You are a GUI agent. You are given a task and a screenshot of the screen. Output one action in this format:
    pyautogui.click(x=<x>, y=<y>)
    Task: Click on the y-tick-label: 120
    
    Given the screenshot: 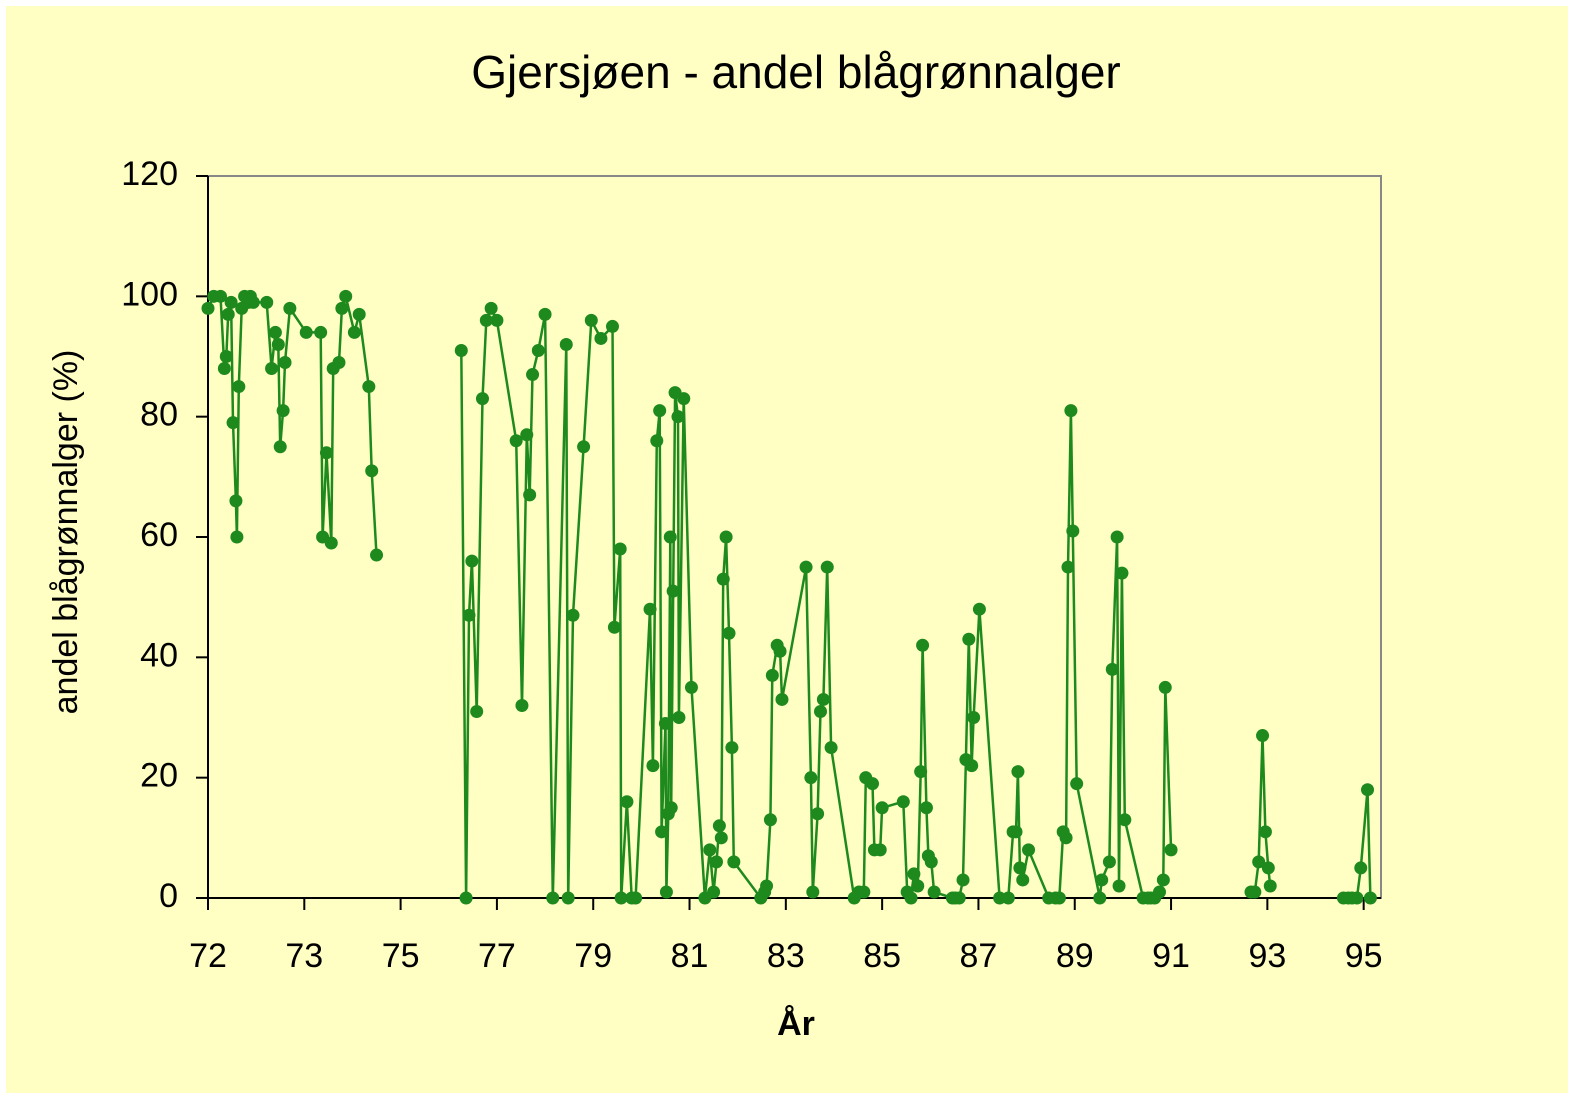 What is the action you would take?
    pyautogui.click(x=149, y=174)
    